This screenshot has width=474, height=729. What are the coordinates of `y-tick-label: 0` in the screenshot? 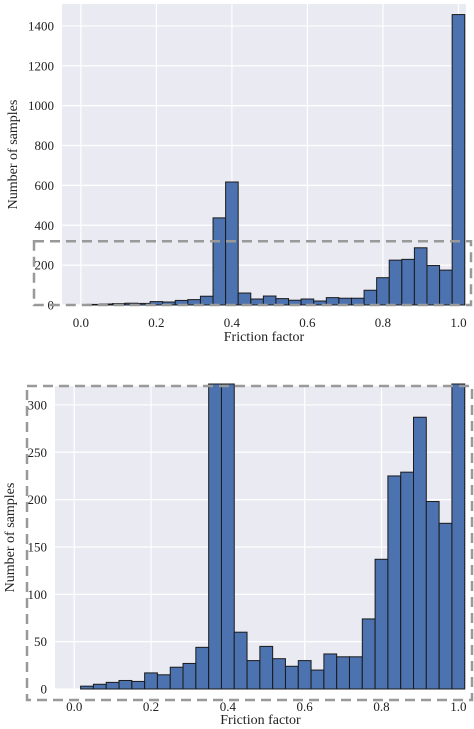 It's located at (44, 689).